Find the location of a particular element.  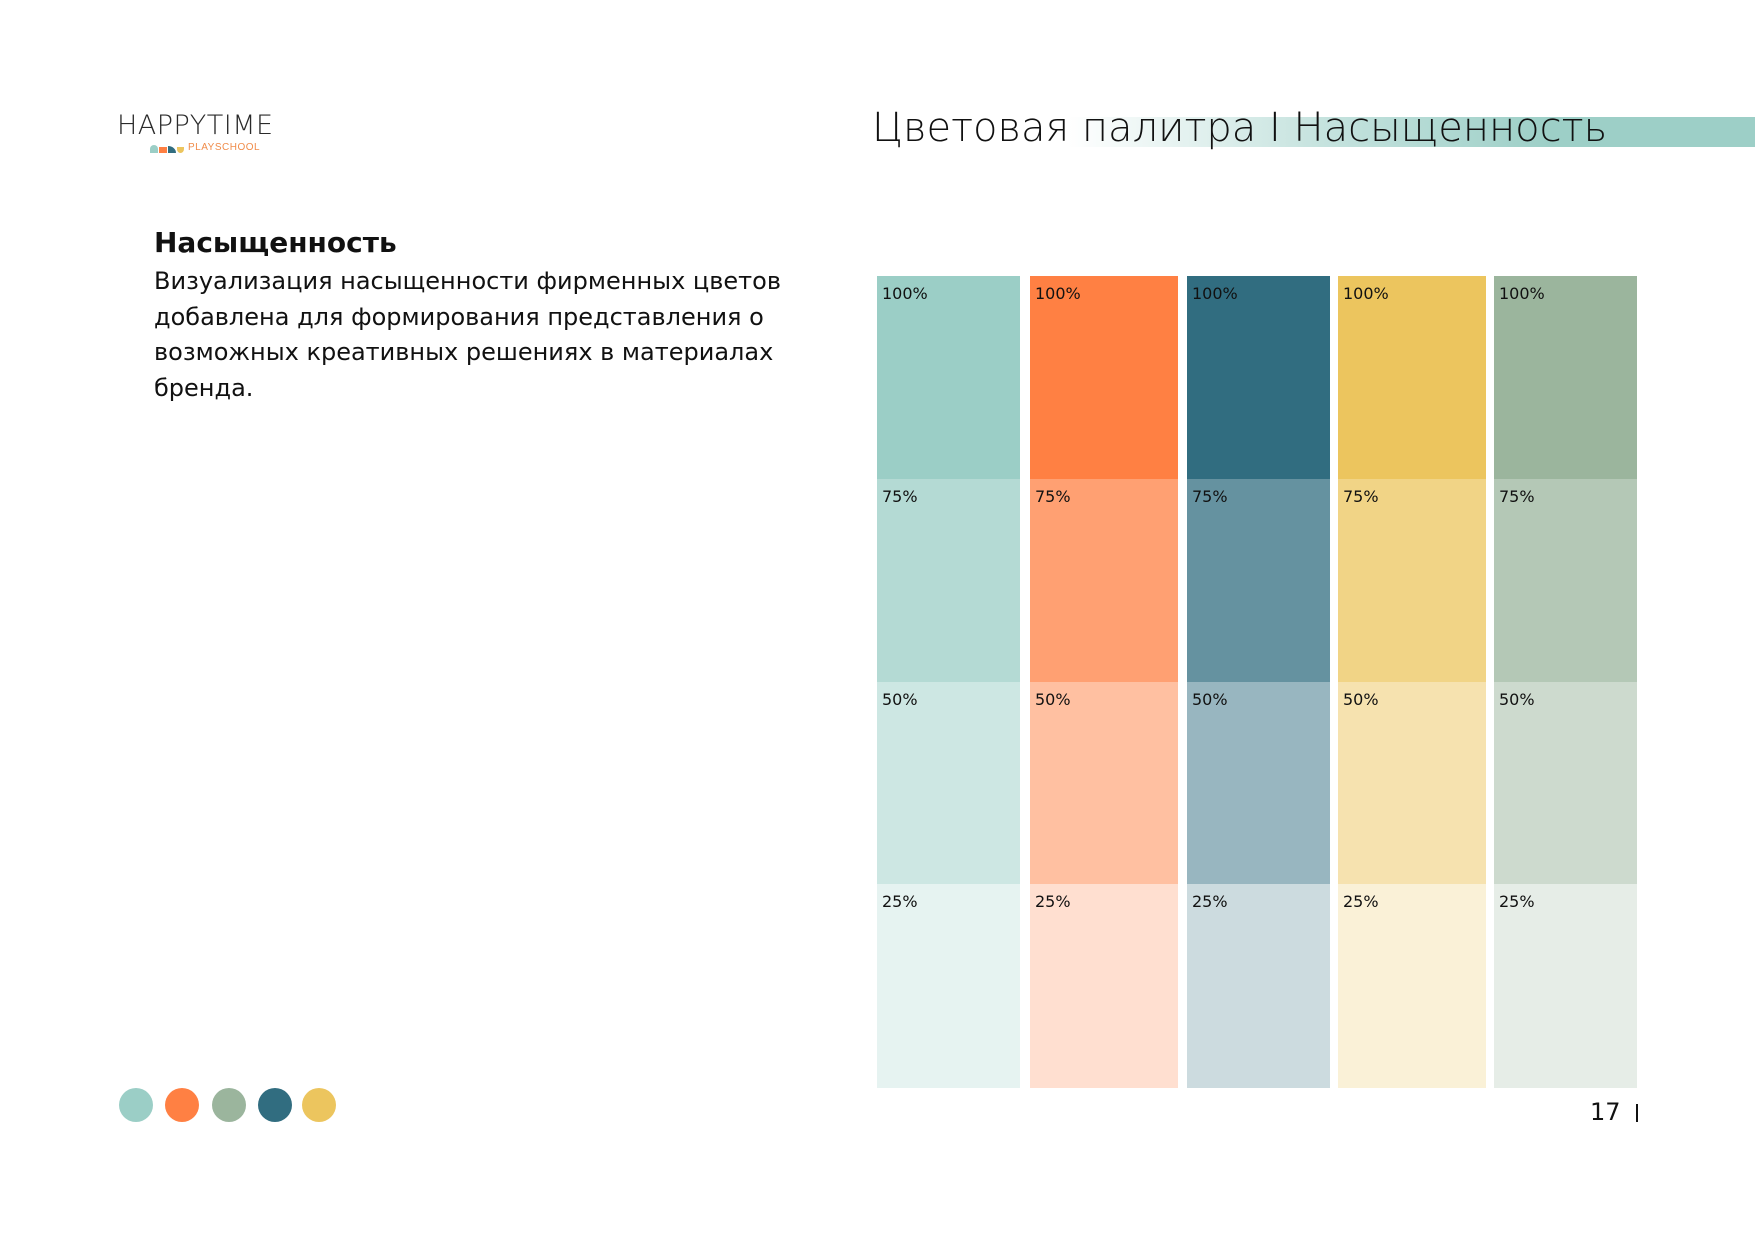

swatch-mustard-75: 75% is located at coordinates (1412, 580).